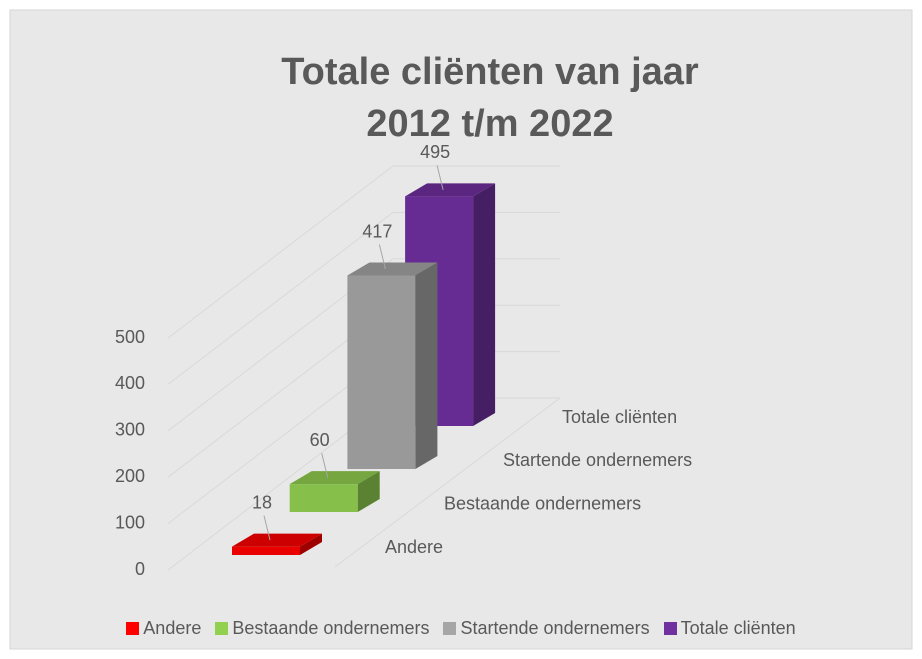  I want to click on legend-label: Andere, so click(172, 628).